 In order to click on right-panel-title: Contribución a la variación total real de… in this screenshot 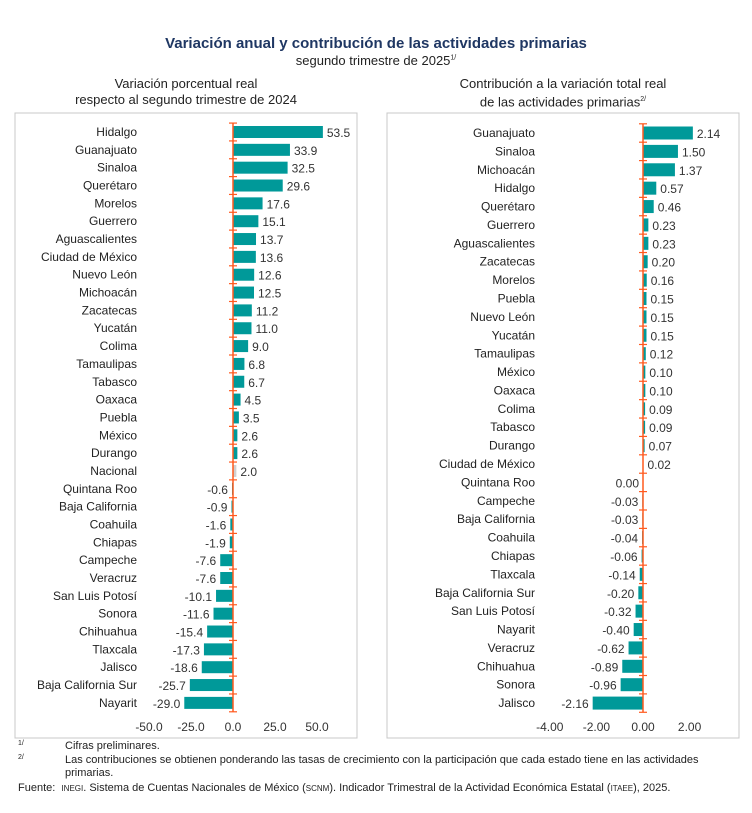, I will do `click(563, 93)`.